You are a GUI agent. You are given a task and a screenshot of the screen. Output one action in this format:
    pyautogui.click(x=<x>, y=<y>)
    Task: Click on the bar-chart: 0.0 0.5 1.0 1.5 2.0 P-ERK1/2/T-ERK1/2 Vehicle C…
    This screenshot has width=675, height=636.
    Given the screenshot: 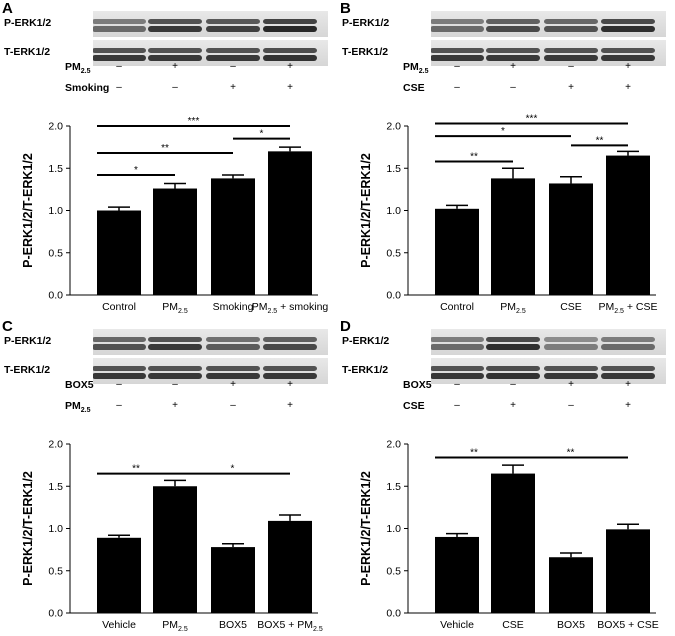 What is the action you would take?
    pyautogui.click(x=509, y=535)
    